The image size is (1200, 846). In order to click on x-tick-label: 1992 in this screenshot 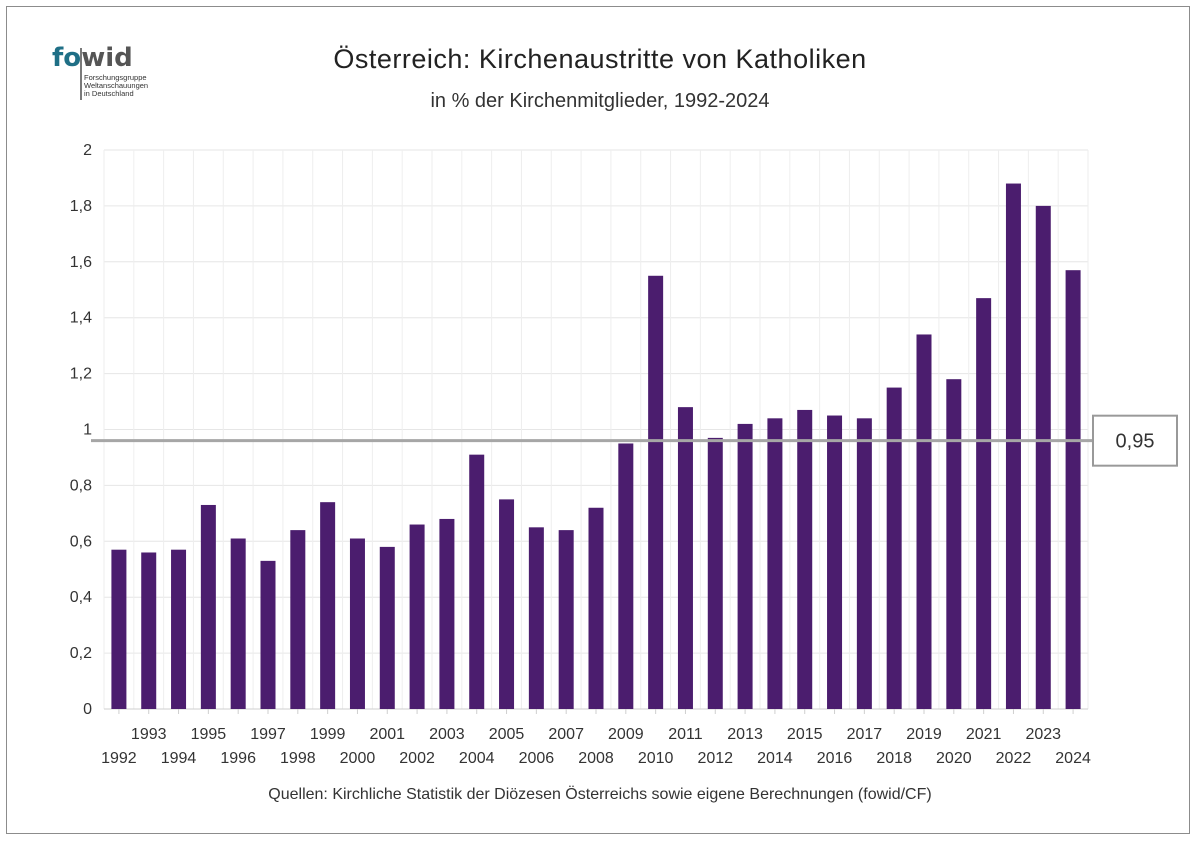, I will do `click(119, 758)`.